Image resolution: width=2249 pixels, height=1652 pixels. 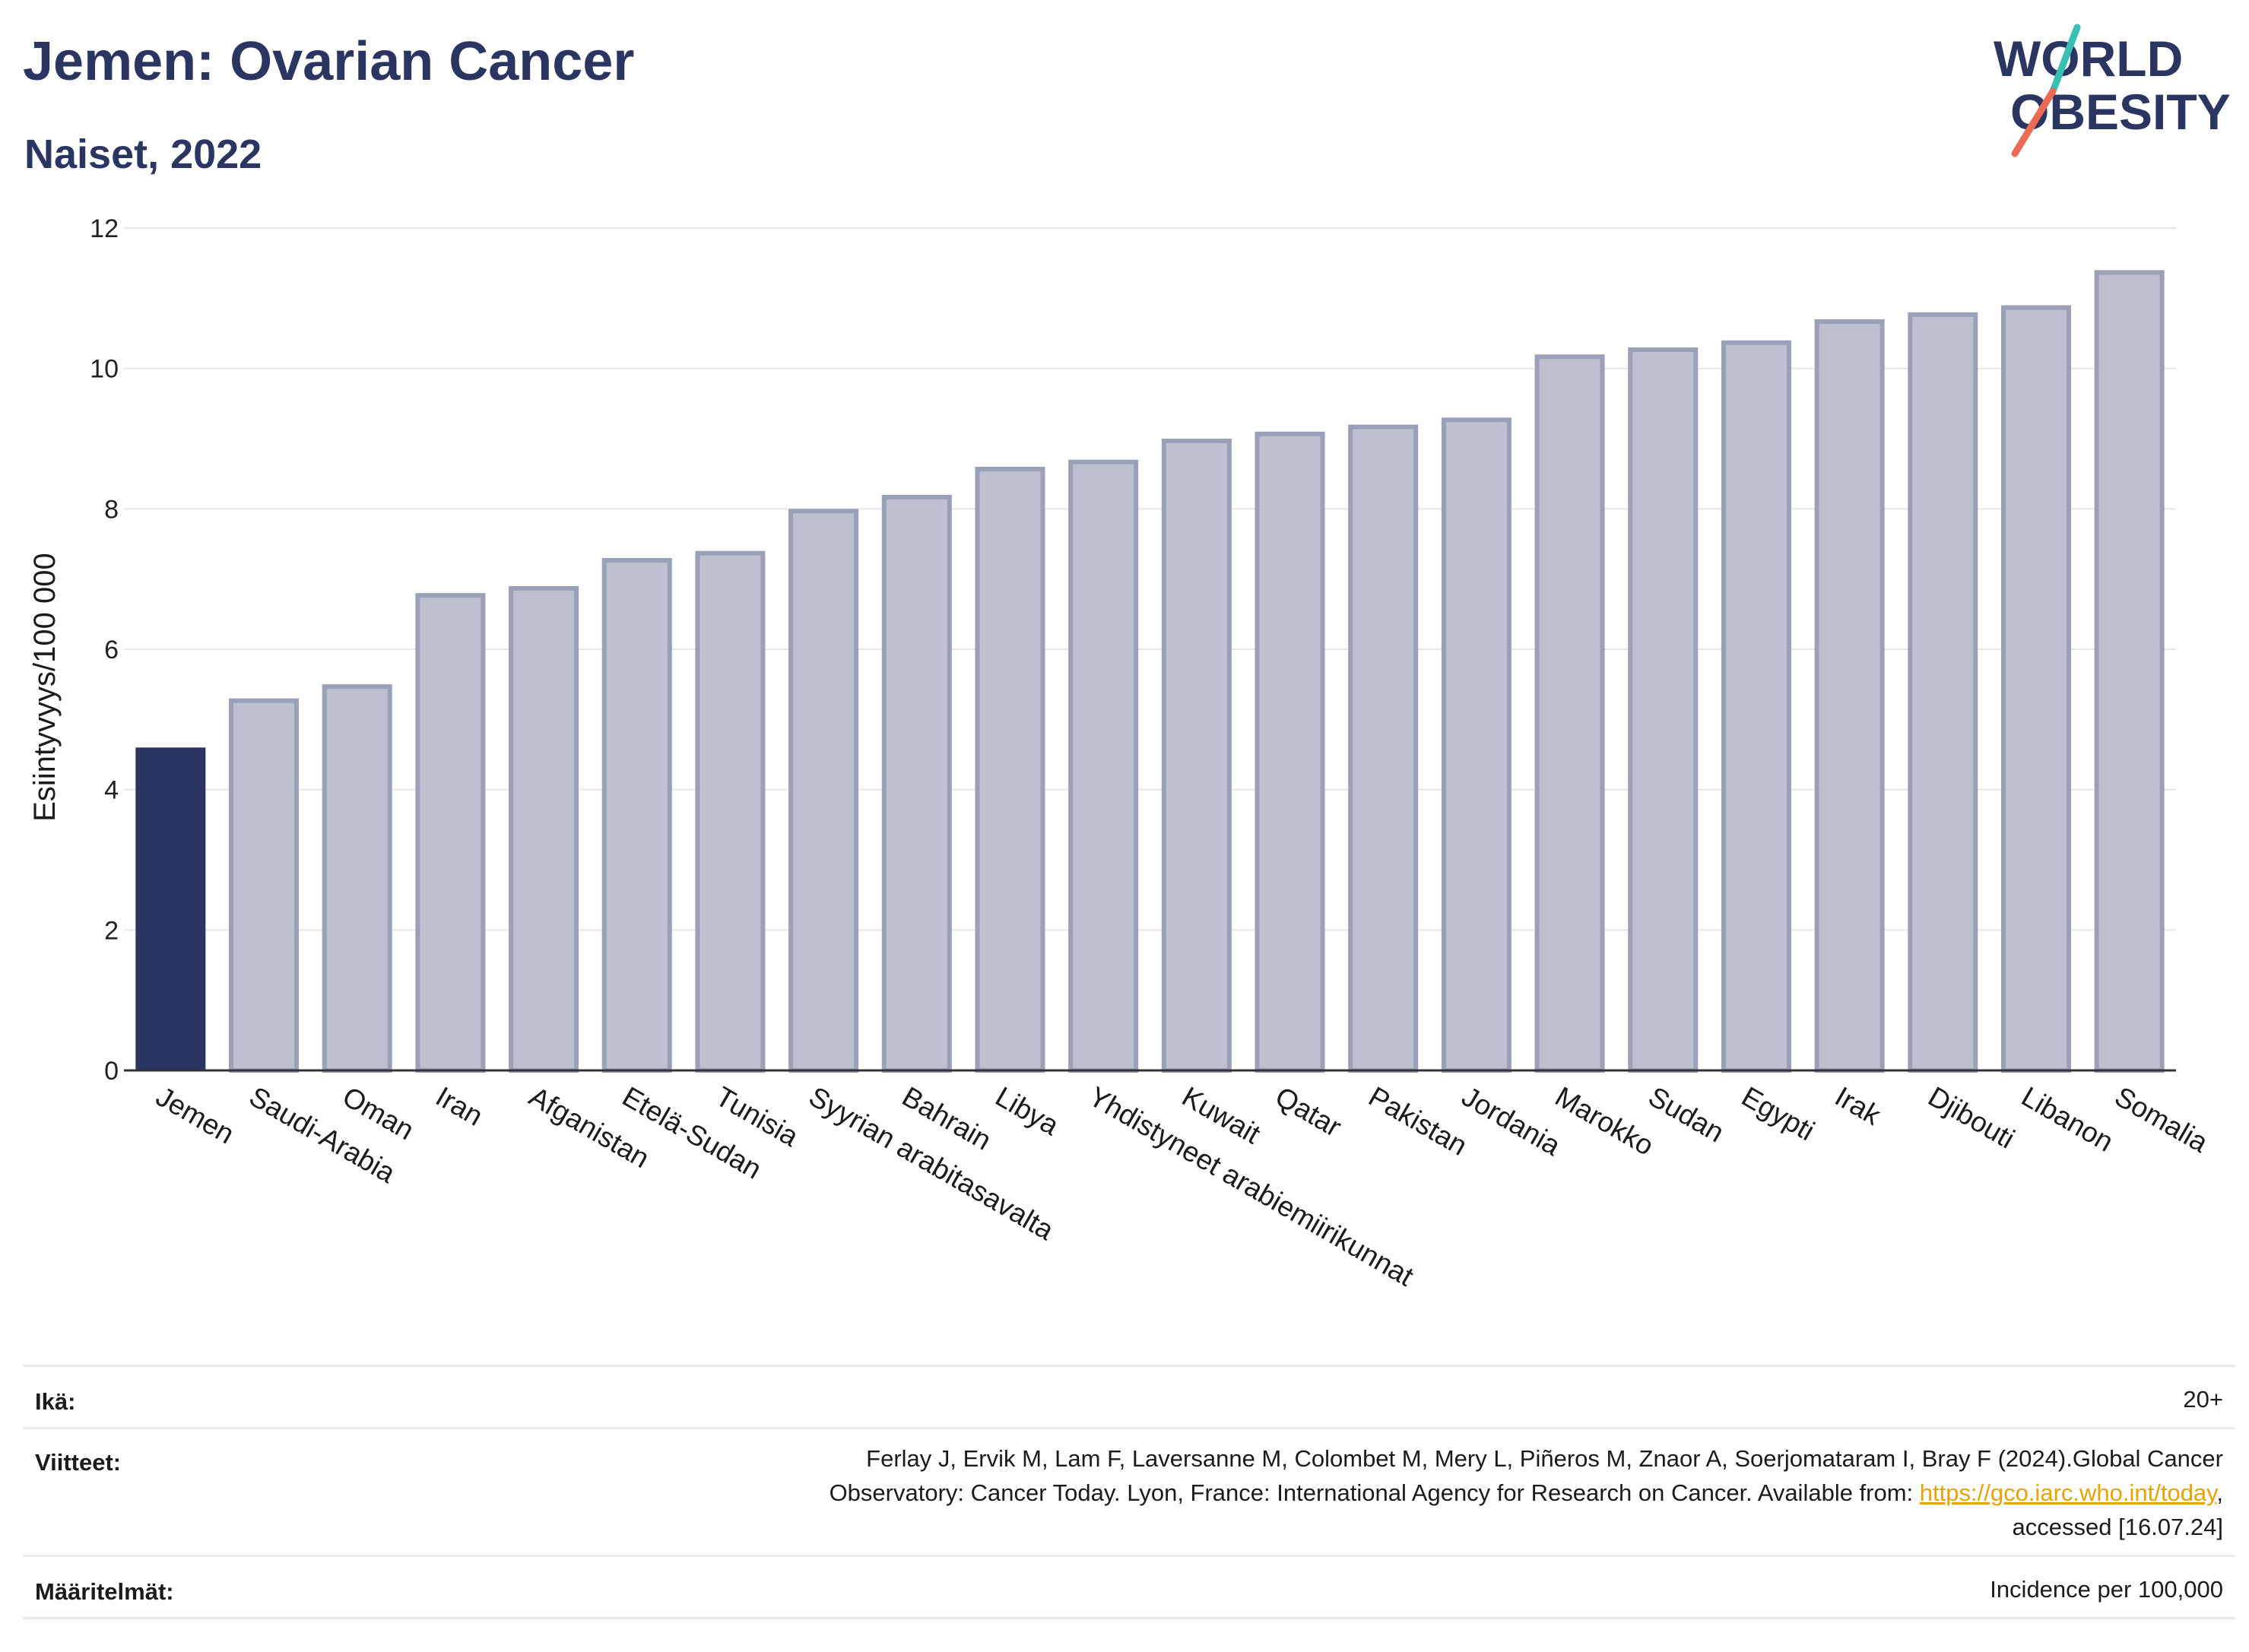 What do you see at coordinates (2106, 1589) in the screenshot?
I see `definitions-value: Incidence per 100,000` at bounding box center [2106, 1589].